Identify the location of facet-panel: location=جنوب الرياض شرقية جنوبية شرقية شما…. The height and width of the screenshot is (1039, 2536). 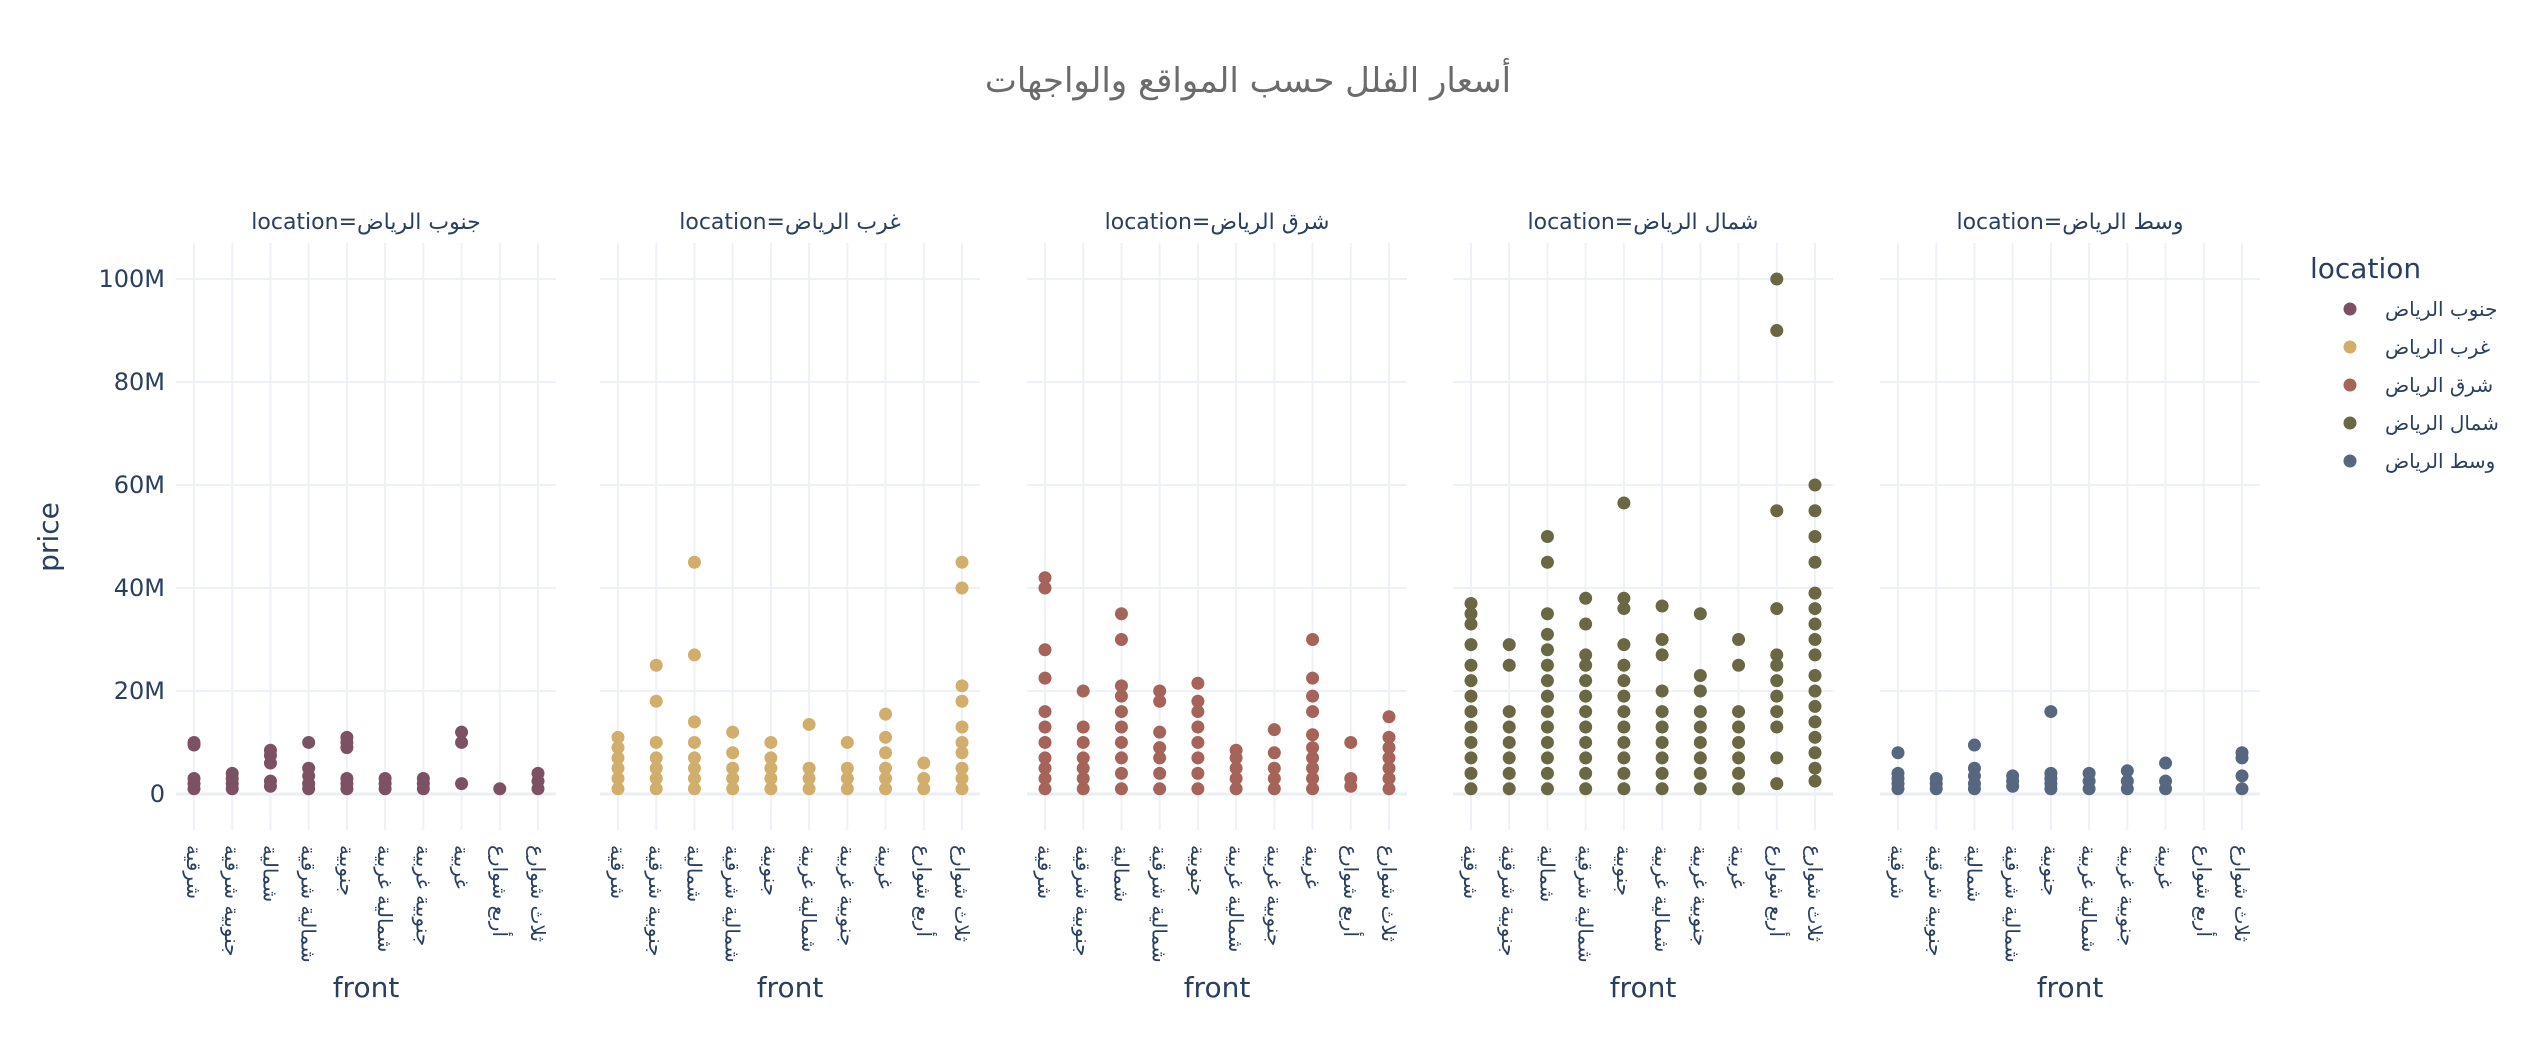
(366, 607).